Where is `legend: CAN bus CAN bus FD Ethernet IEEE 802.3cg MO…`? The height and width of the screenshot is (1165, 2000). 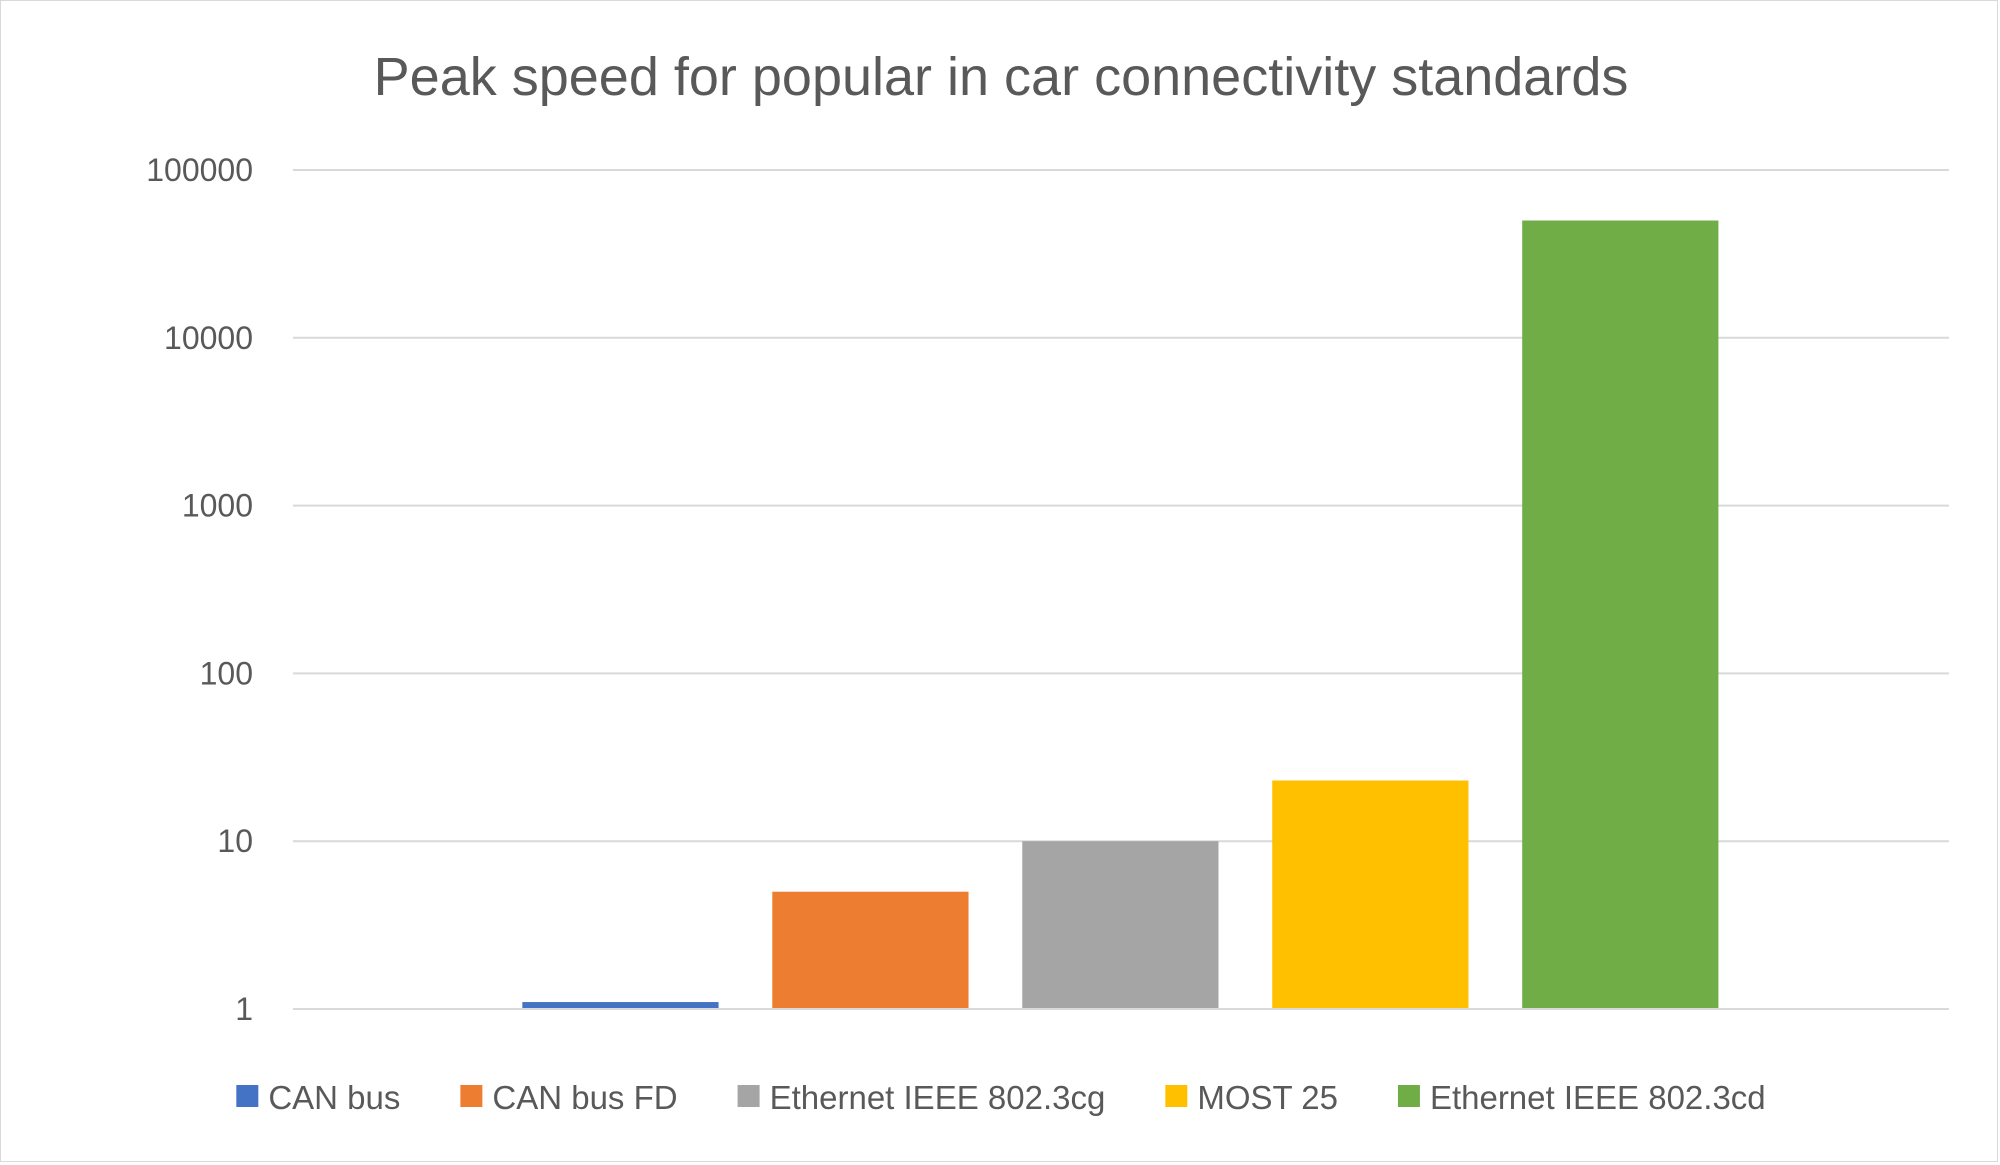 legend: CAN bus CAN bus FD Ethernet IEEE 802.3cg MO… is located at coordinates (1001, 1097).